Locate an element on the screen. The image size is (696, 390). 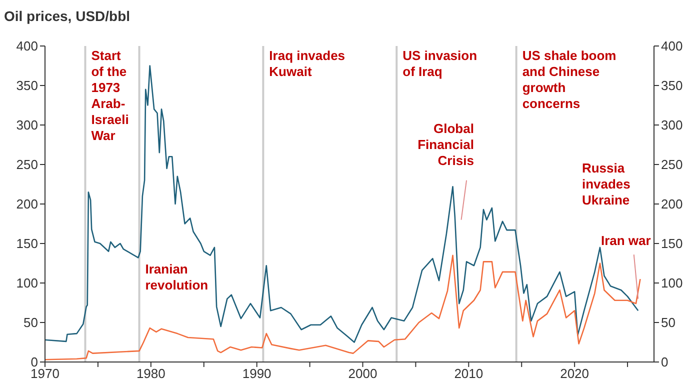
y-tick-label: 400 is located at coordinates (27, 46).